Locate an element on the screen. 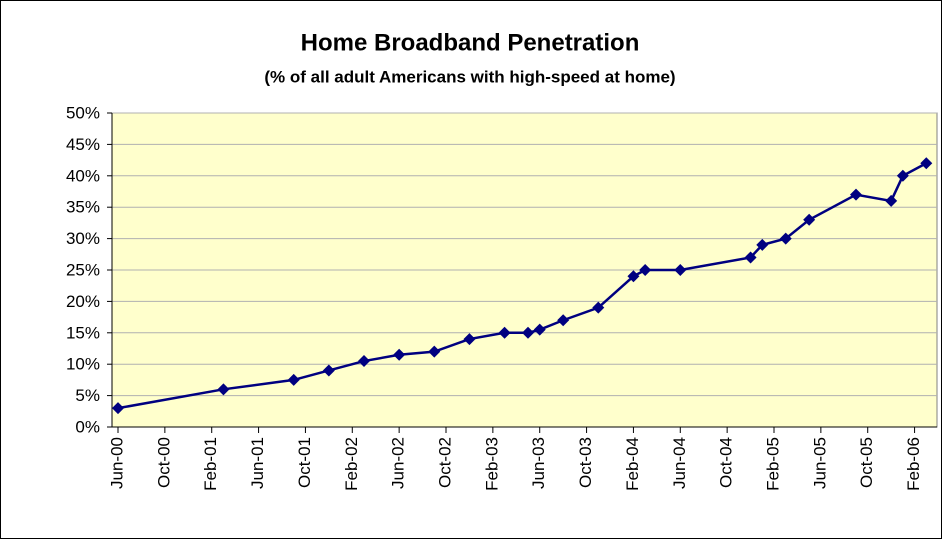 The image size is (942, 539). x-tick-label: Feb-04 is located at coordinates (632, 464).